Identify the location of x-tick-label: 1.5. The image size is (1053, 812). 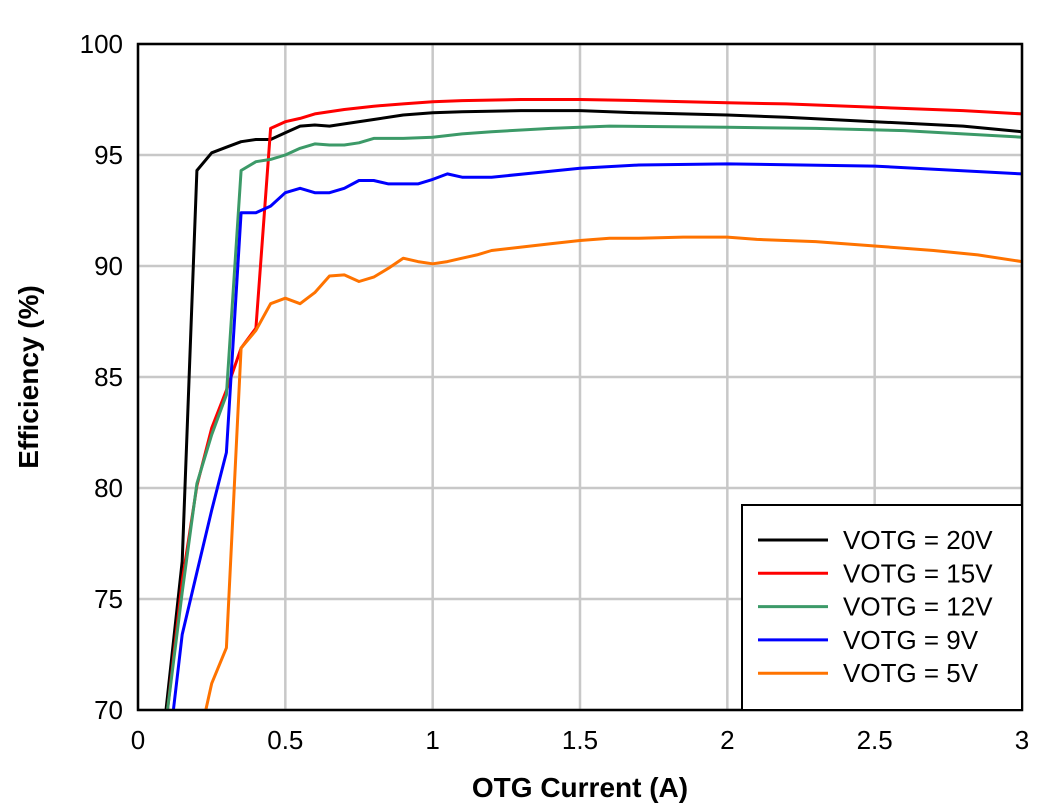
(580, 740).